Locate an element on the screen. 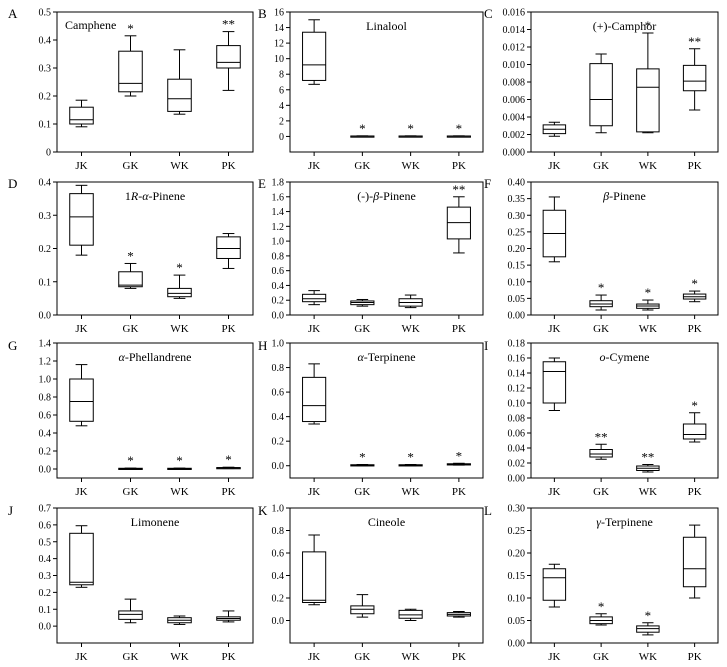 The image size is (727, 667). panel-c-xtick-label-jk: JK is located at coordinates (554, 166).